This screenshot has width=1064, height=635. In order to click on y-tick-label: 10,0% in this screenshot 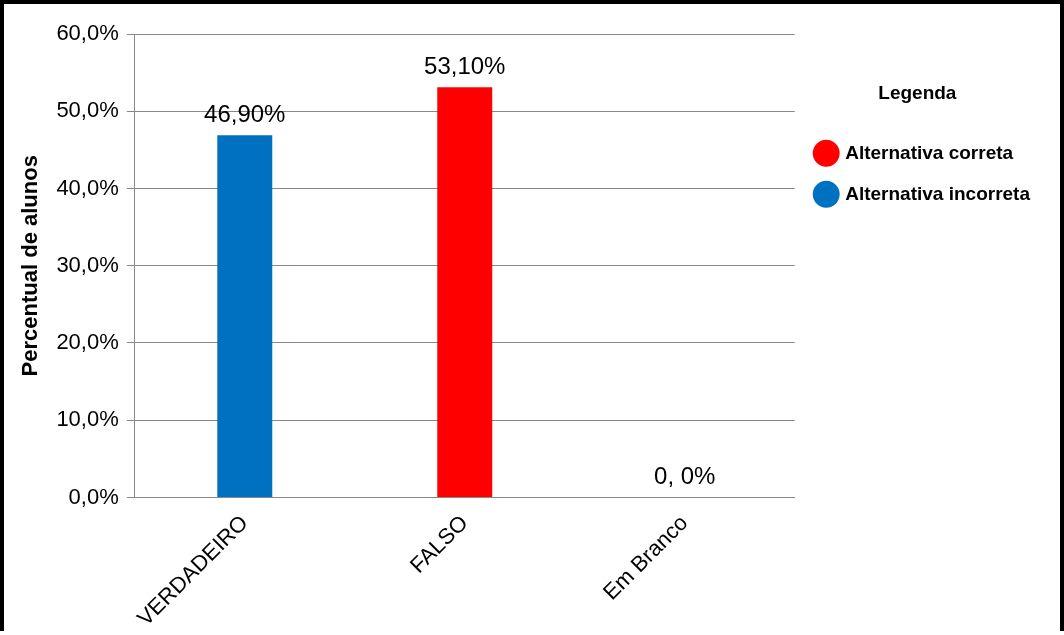, I will do `click(87, 419)`.